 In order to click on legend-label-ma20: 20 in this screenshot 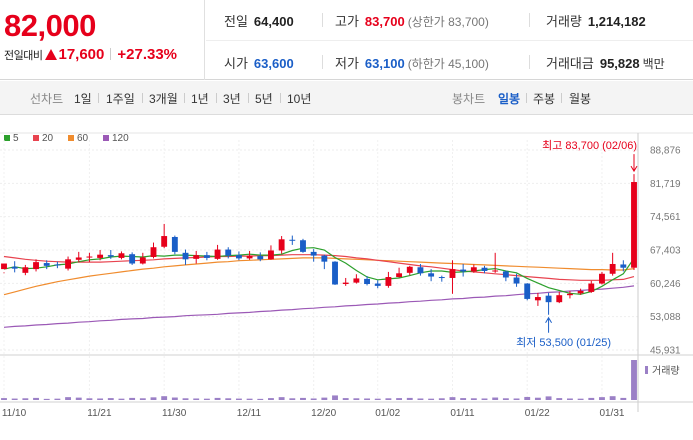, I will do `click(48, 138)`.